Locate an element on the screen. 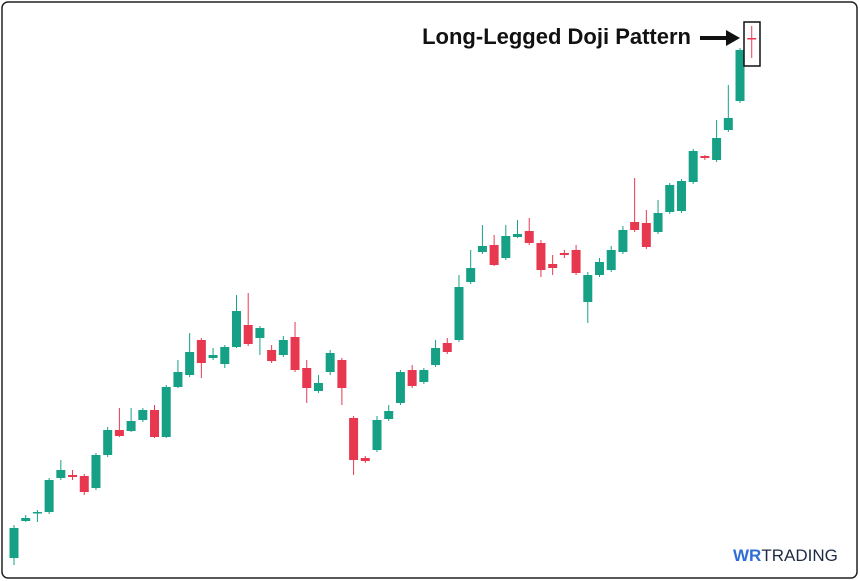 This screenshot has height=581, width=860. watermark: WRTRADING is located at coordinates (785, 555).